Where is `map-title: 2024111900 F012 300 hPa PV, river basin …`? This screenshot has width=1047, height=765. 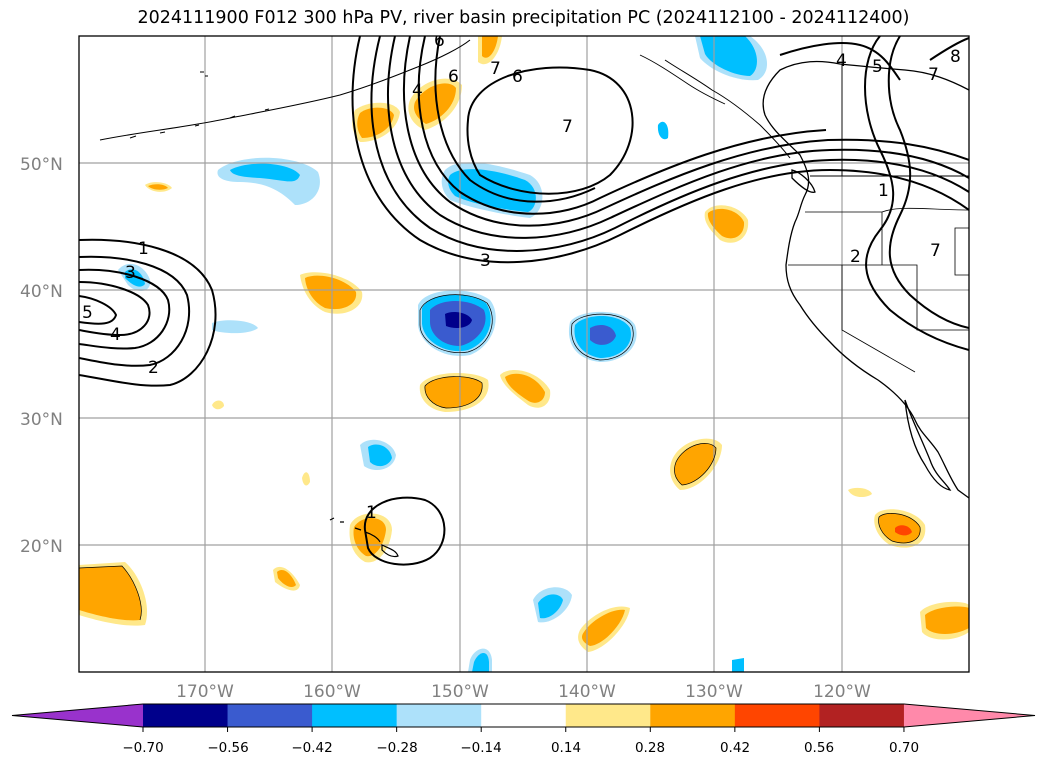 map-title: 2024111900 F012 300 hPa PV, river basin … is located at coordinates (523, 18).